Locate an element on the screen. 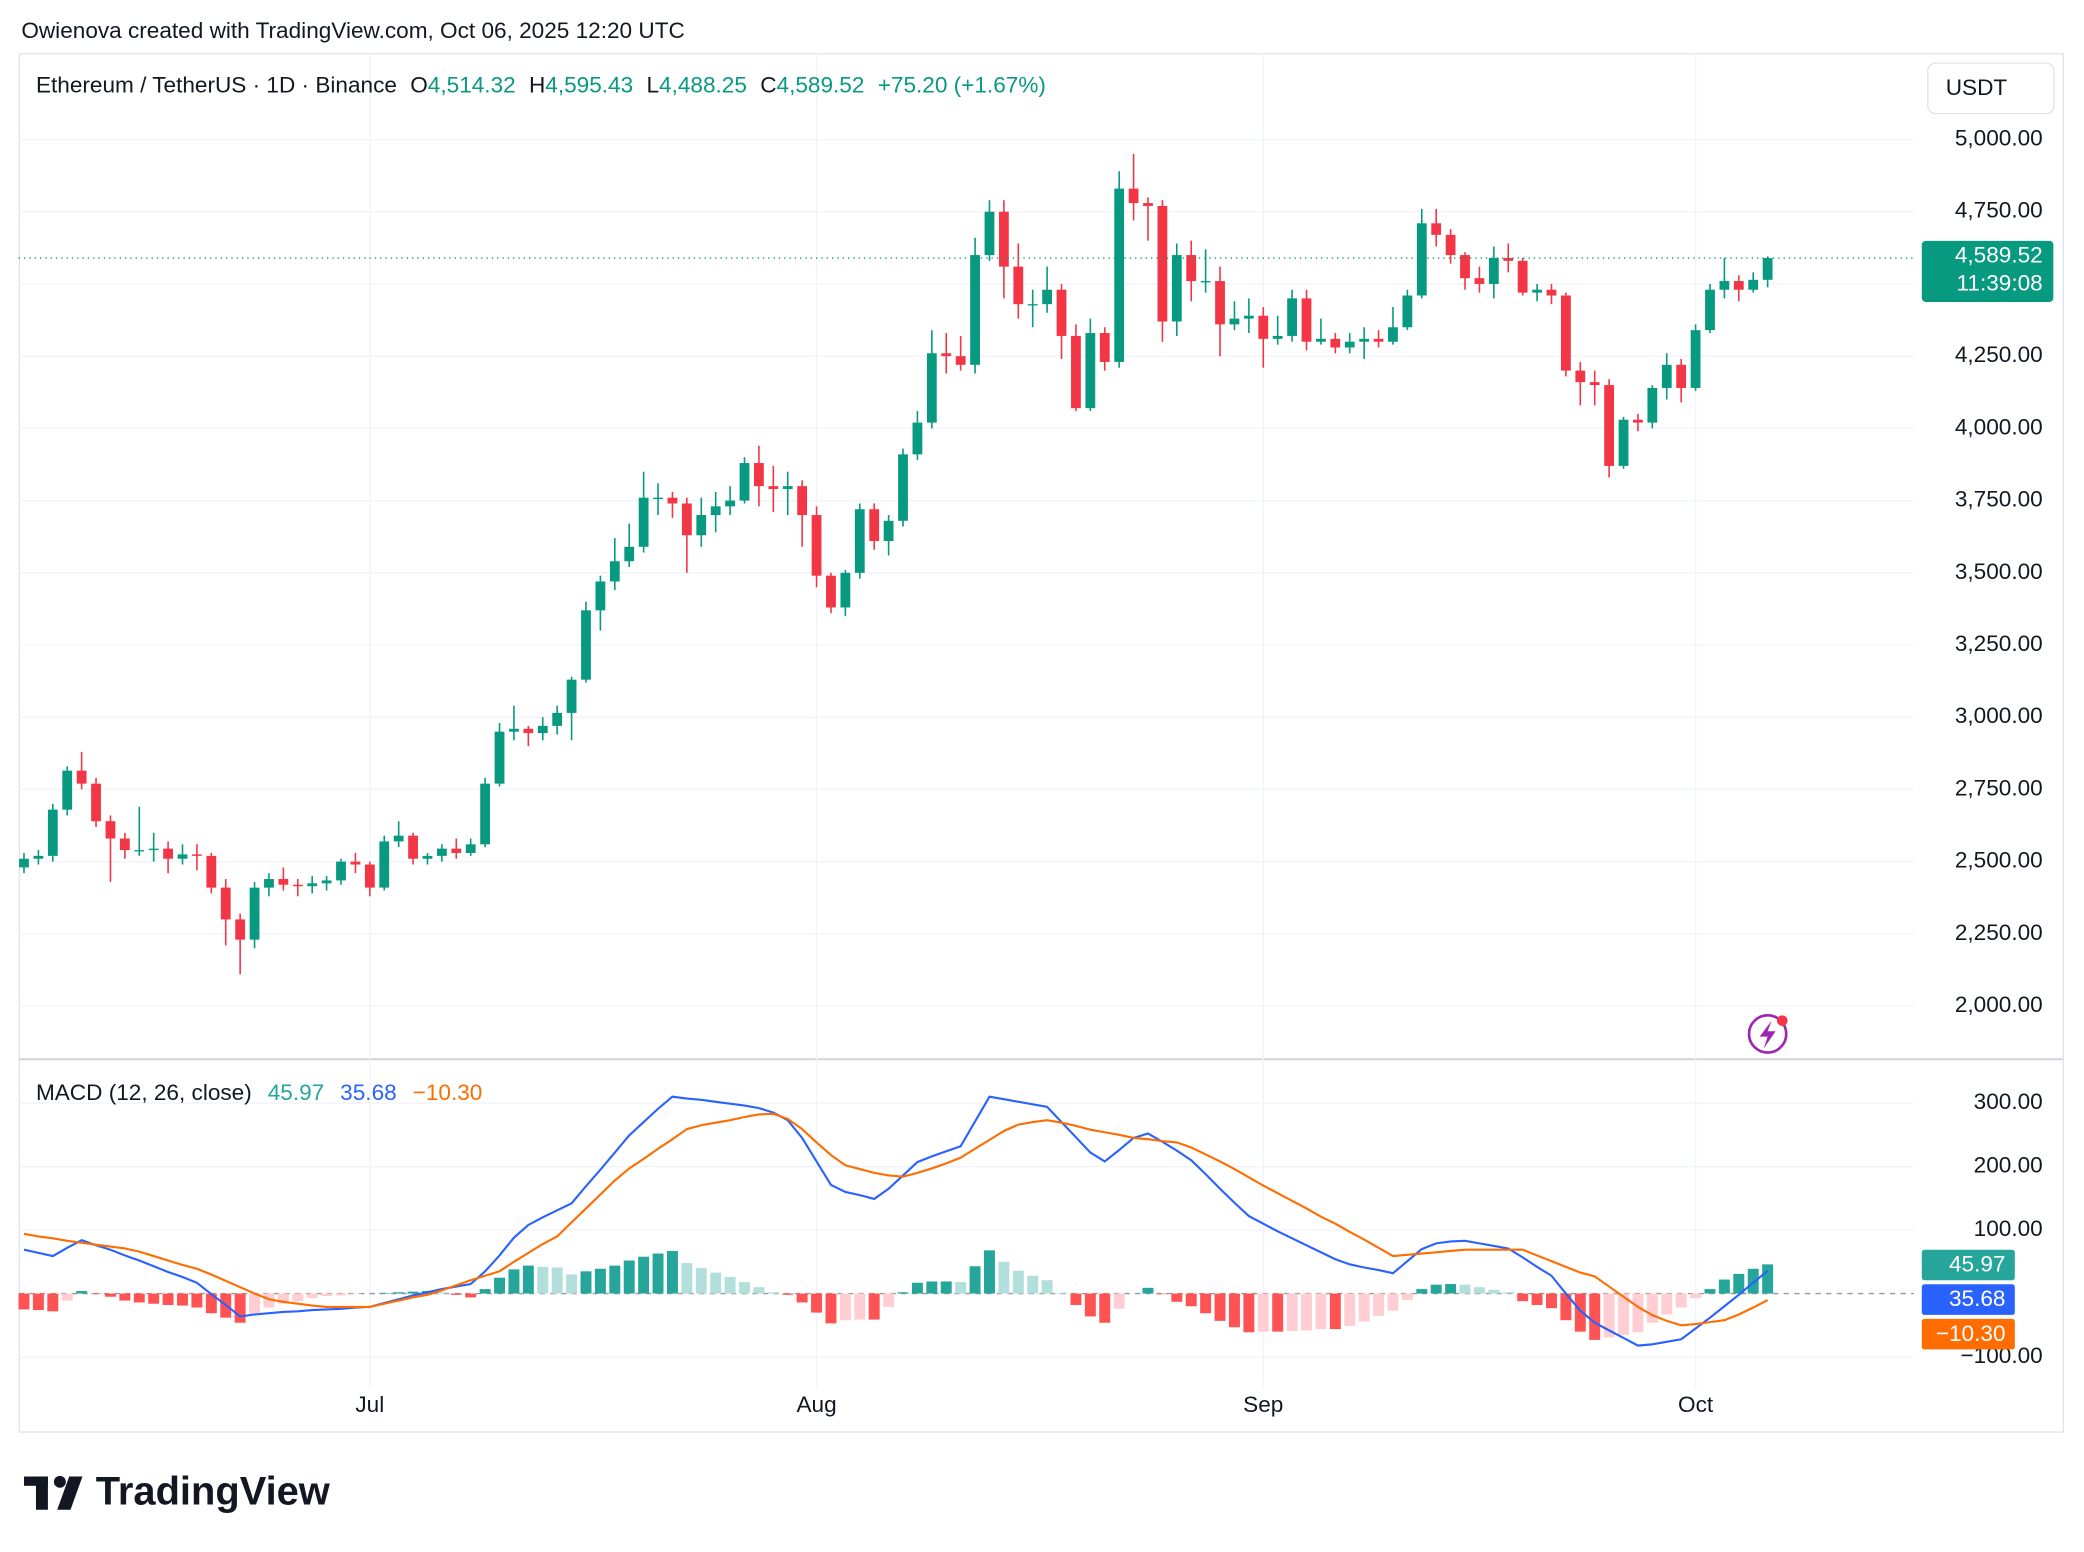 This screenshot has width=2084, height=1552. ohlc-key: L is located at coordinates (652, 84).